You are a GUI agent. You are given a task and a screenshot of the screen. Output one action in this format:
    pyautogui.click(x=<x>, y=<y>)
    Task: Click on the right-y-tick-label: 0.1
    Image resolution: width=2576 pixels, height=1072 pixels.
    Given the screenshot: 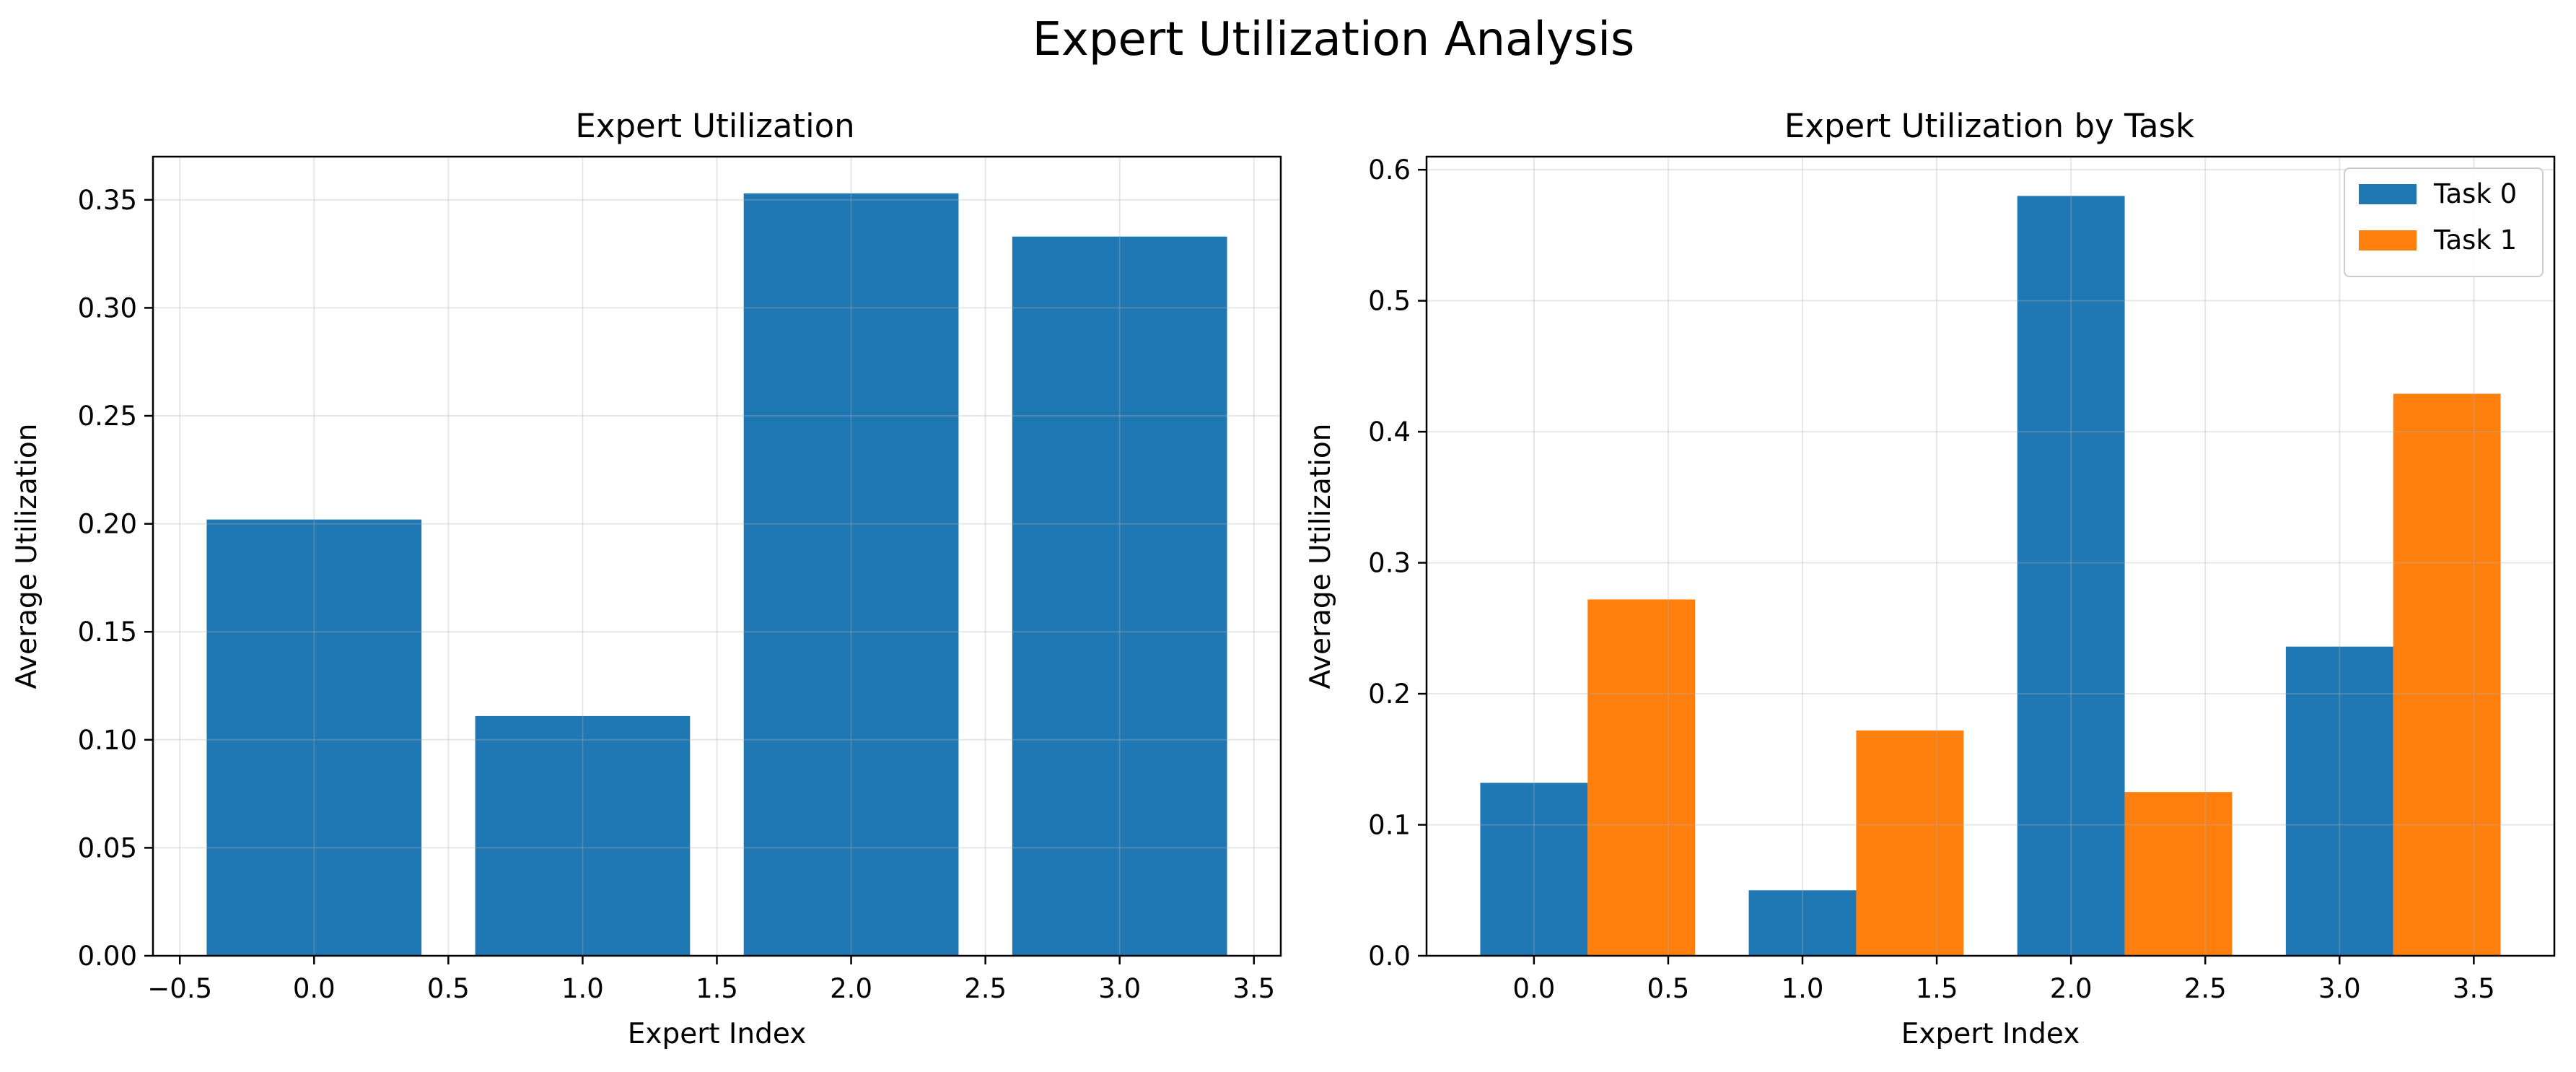 What is the action you would take?
    pyautogui.click(x=1389, y=825)
    